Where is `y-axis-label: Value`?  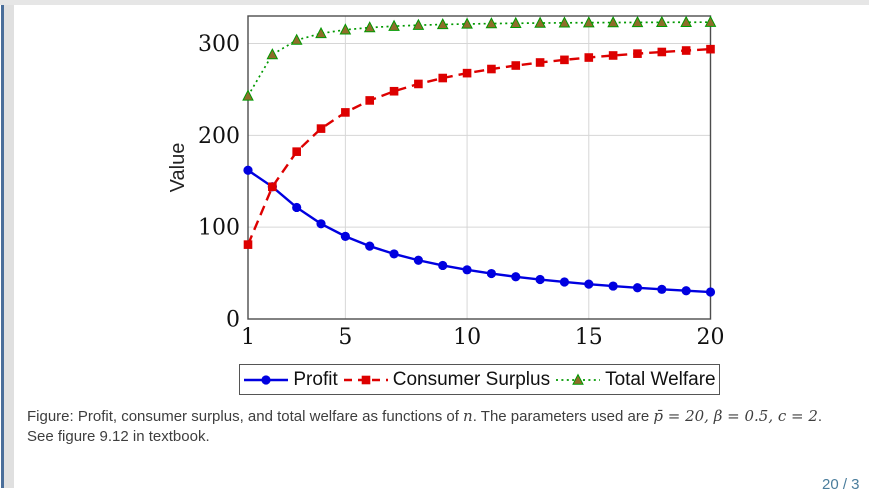 y-axis-label: Value is located at coordinates (178, 168).